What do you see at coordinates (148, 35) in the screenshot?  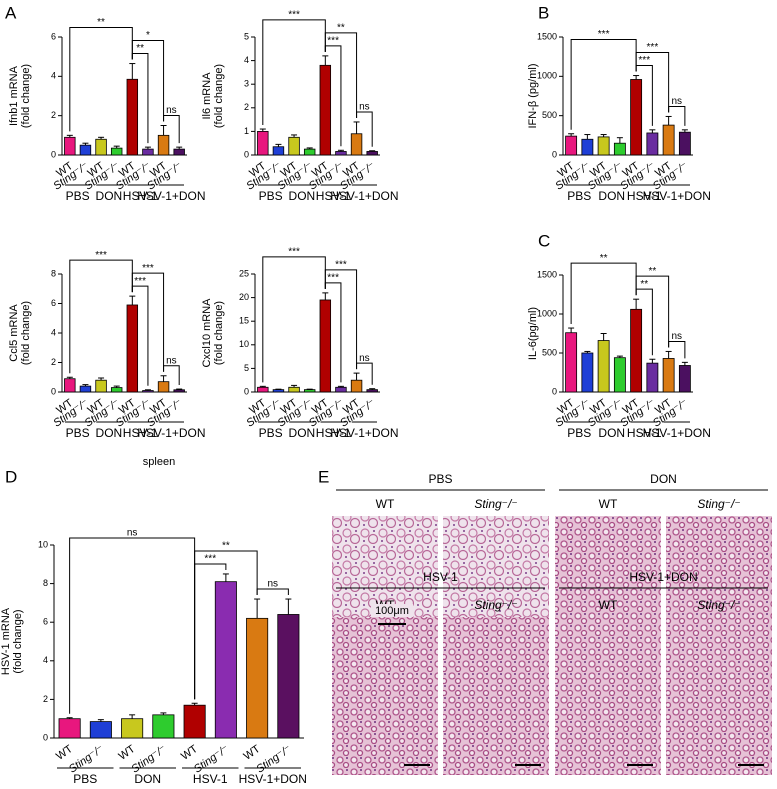 I see `significance-label: *` at bounding box center [148, 35].